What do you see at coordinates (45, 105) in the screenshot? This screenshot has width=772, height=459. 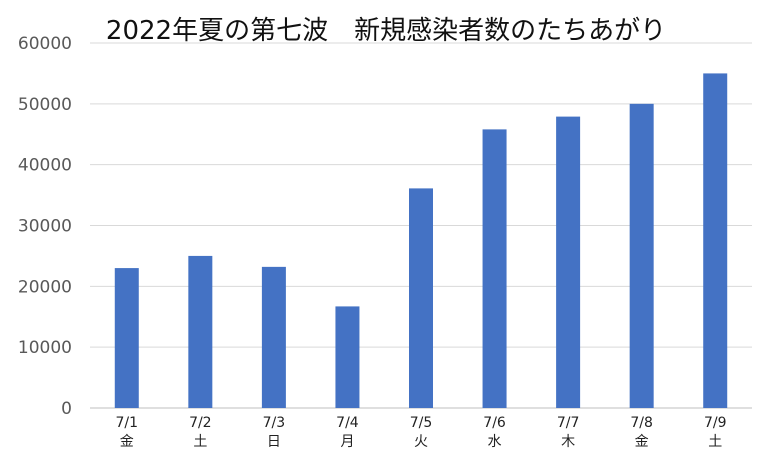 I see `y-tick-label: 50000` at bounding box center [45, 105].